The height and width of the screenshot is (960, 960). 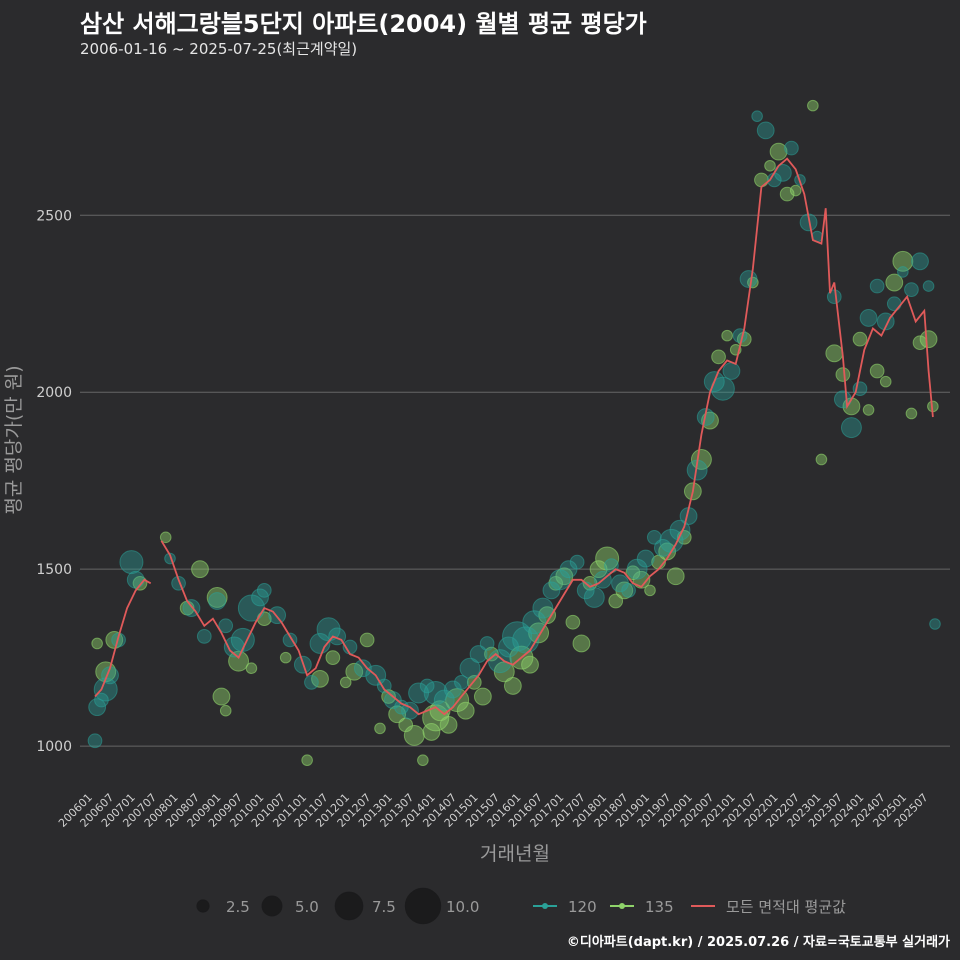 What do you see at coordinates (462, 907) in the screenshot?
I see `size-legend-label: 10.0` at bounding box center [462, 907].